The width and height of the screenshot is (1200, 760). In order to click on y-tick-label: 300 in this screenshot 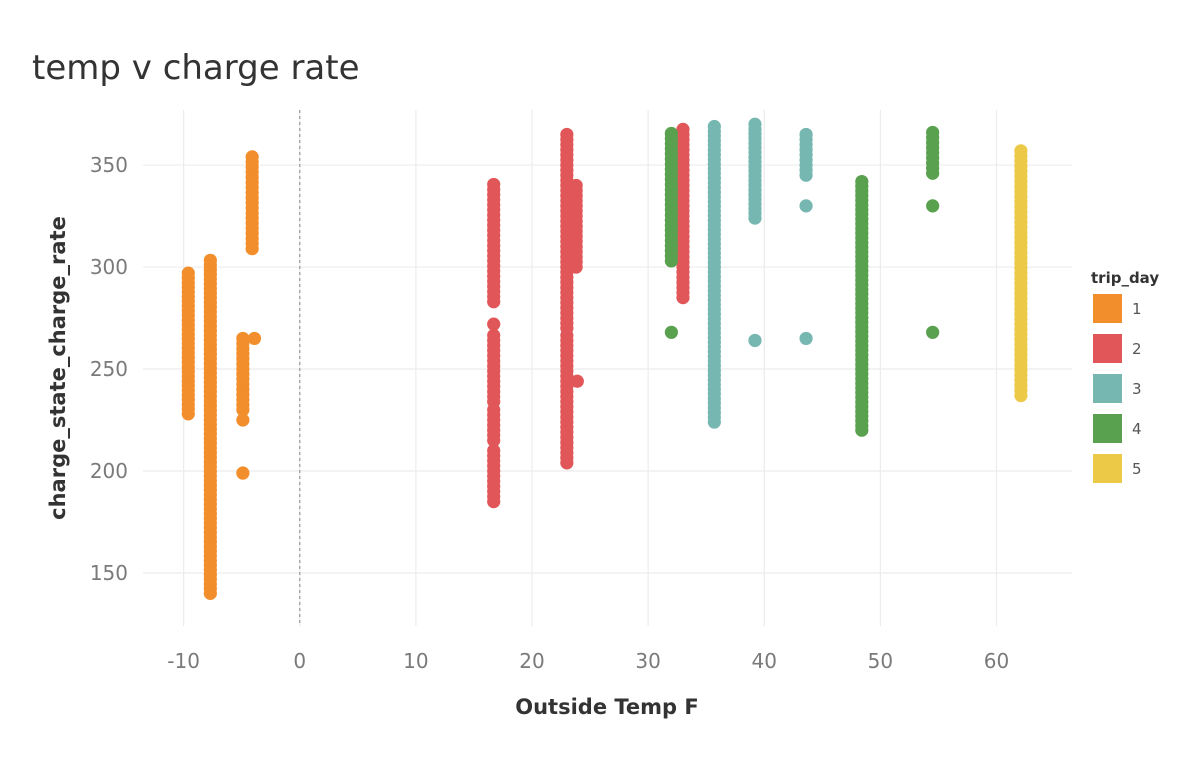, I will do `click(109, 267)`.